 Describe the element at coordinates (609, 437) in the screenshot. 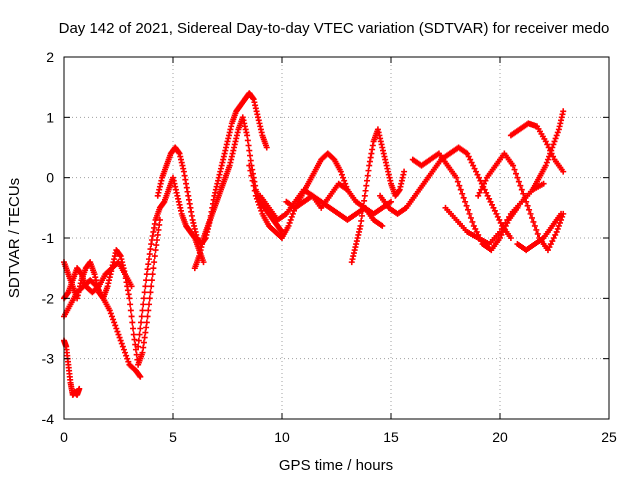

I see `x-tick-label: 25` at that location.